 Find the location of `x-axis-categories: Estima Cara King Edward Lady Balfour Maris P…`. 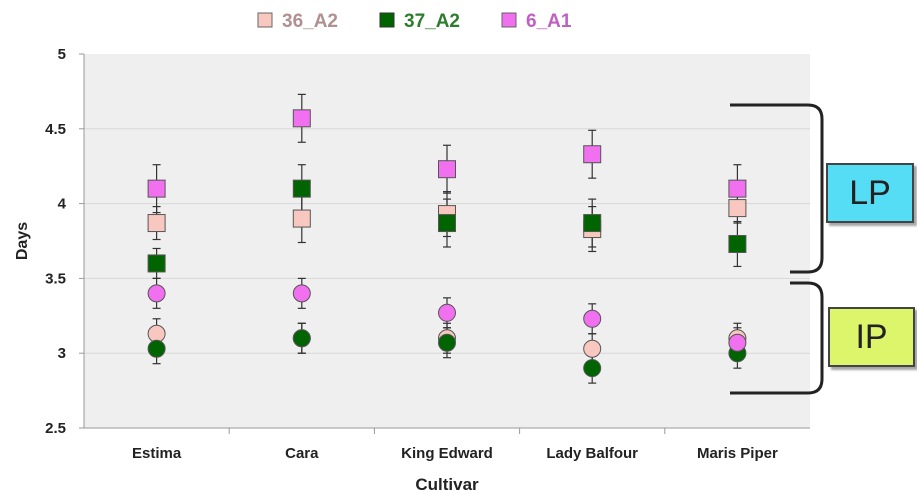

x-axis-categories: Estima Cara King Edward Lady Balfour Maris P… is located at coordinates (455, 445).